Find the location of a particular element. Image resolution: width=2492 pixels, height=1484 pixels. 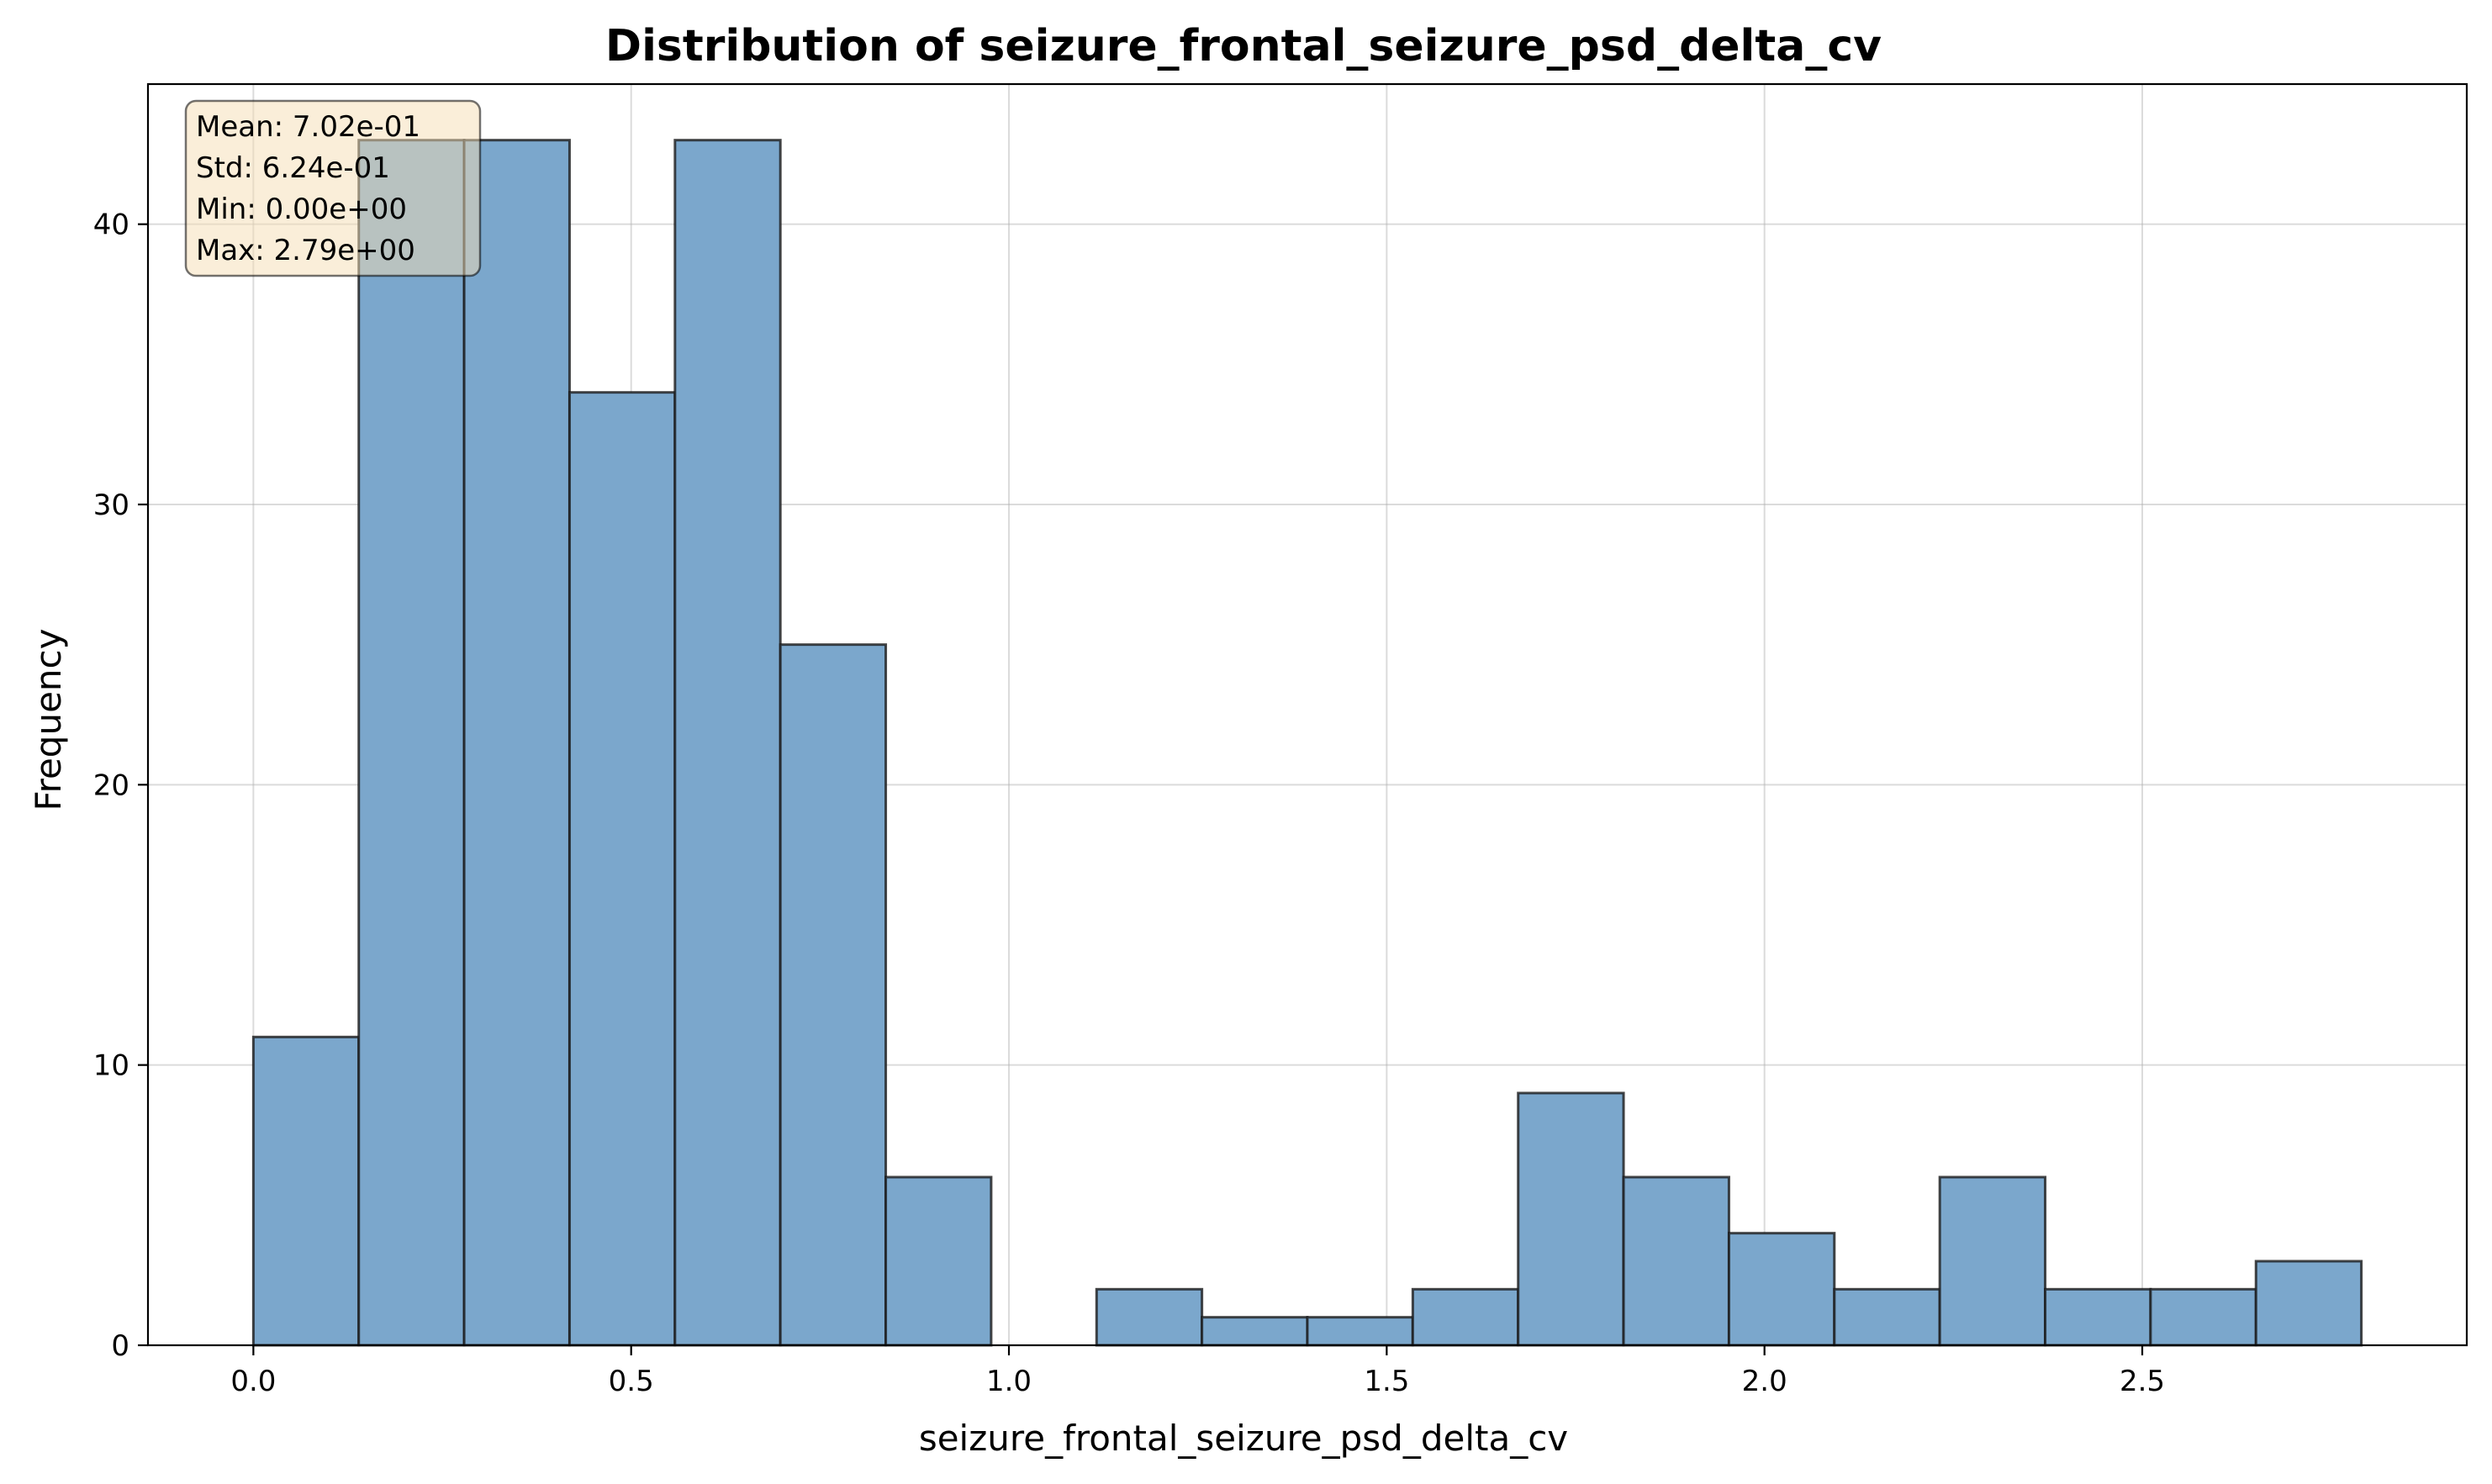

stats-mean: Mean: 7.02e-01 is located at coordinates (308, 127).